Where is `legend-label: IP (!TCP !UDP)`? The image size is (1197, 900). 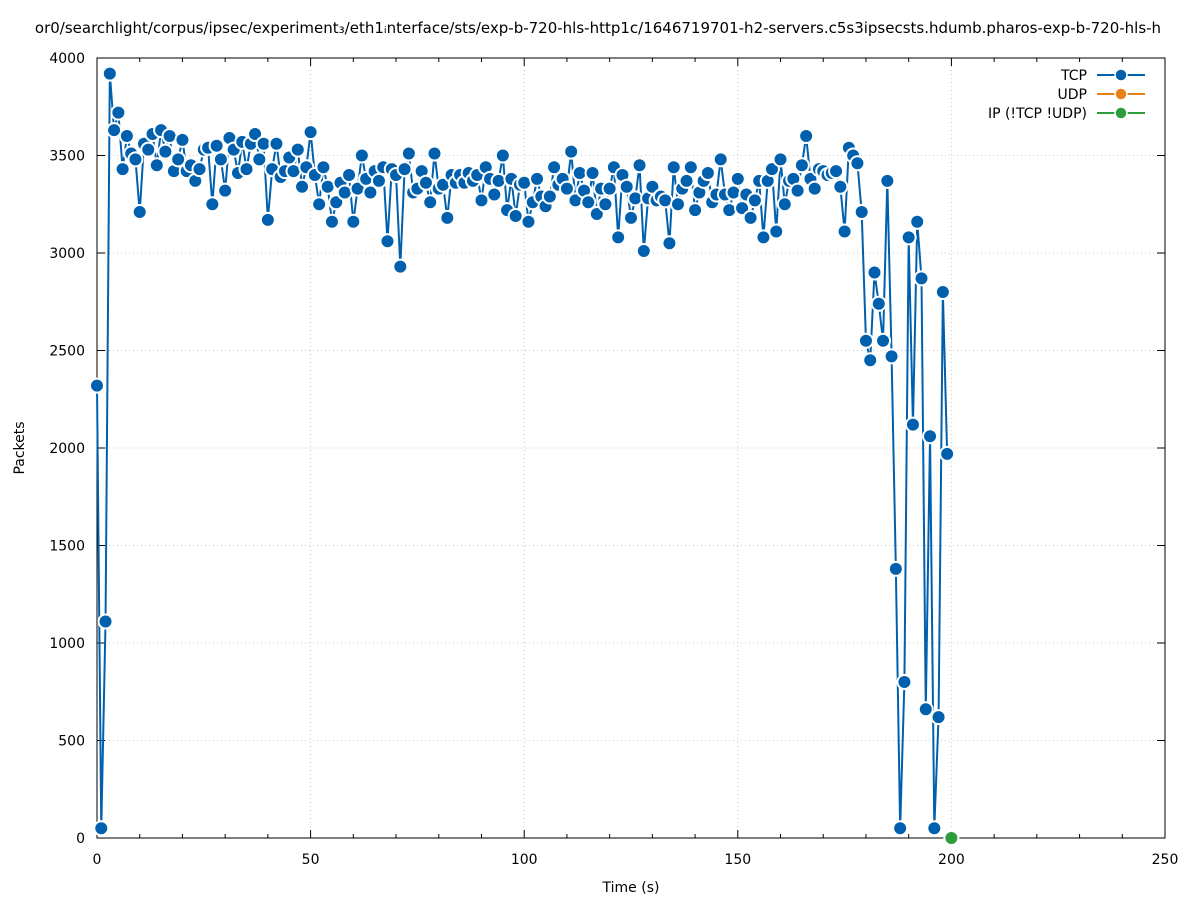 legend-label: IP (!TCP !UDP) is located at coordinates (1037, 114).